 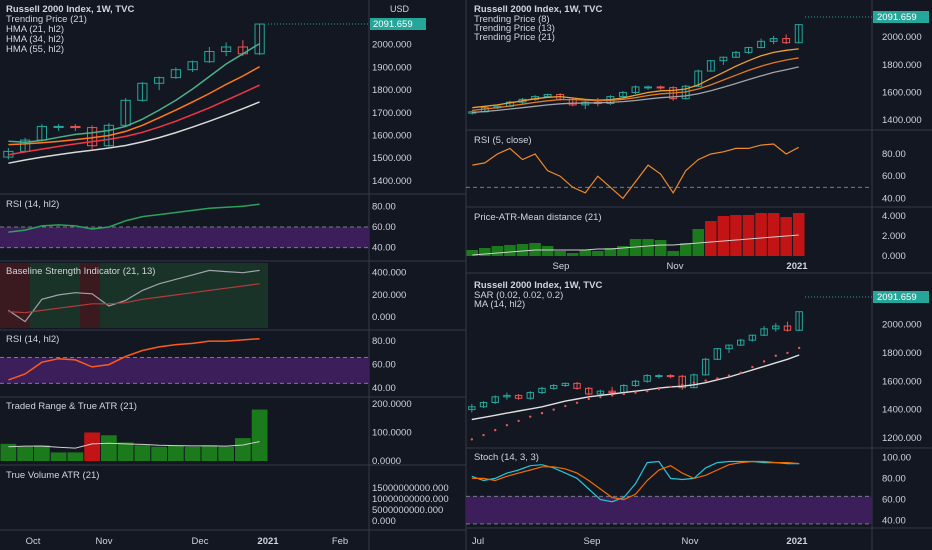 I want to click on right-bottom-price-tick: 1400.000, so click(x=902, y=410).